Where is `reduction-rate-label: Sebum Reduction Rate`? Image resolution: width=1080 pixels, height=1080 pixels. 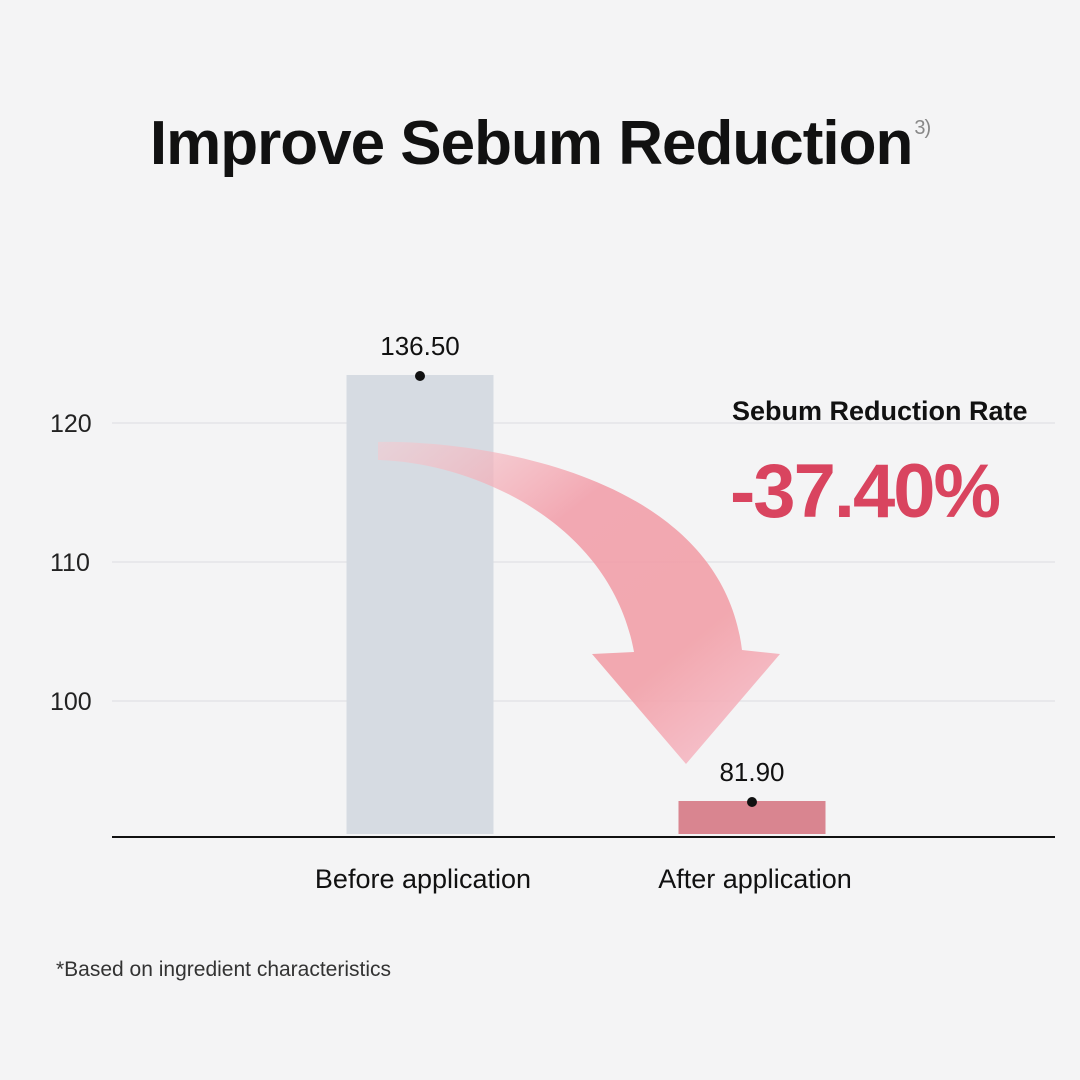
reduction-rate-label: Sebum Reduction Rate is located at coordinates (880, 411).